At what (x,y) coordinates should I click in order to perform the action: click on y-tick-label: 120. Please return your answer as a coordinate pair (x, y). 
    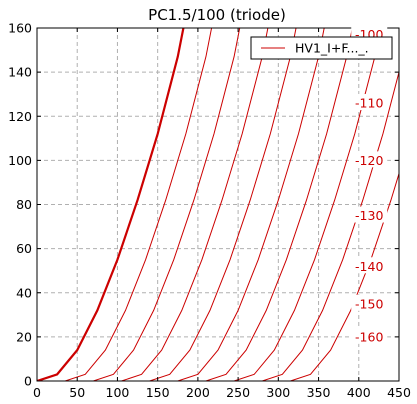
    Looking at the image, I should click on (20, 116).